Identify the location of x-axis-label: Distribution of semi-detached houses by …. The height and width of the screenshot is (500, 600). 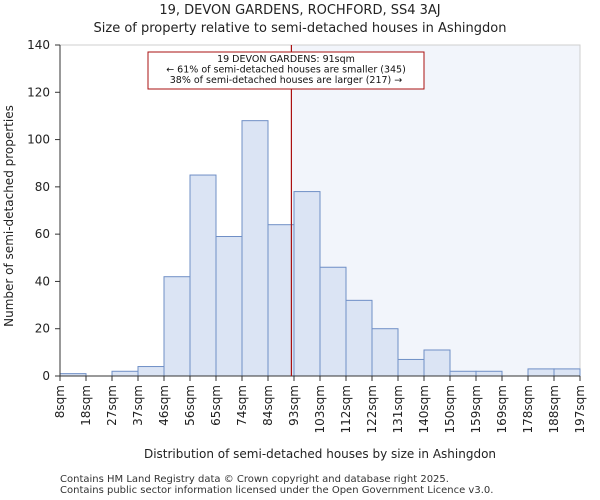
(320, 454).